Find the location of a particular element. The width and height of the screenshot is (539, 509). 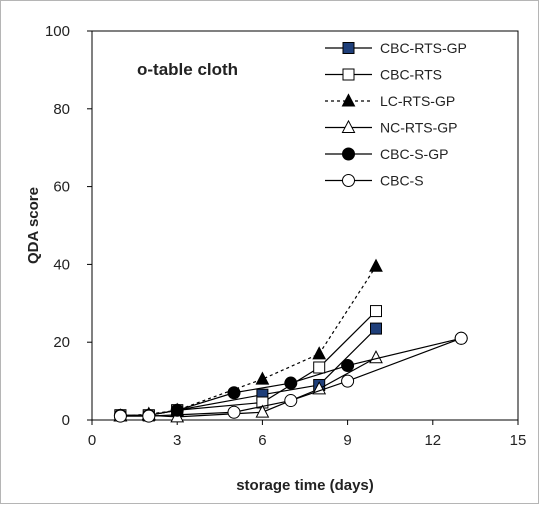

legend-label: CBC-RTS-GP is located at coordinates (423, 48).